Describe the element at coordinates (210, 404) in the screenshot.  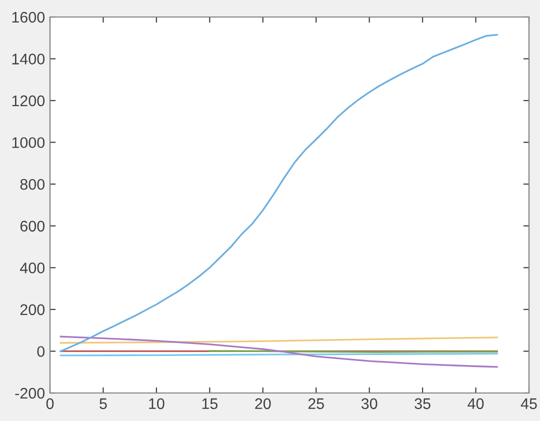
I see `x-tick-label: 15` at that location.